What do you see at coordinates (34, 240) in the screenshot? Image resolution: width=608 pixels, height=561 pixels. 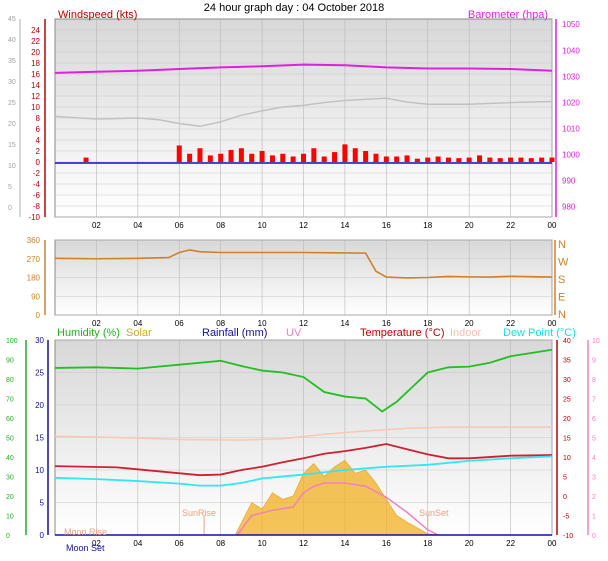 I see `direction-tick-label: 360` at bounding box center [34, 240].